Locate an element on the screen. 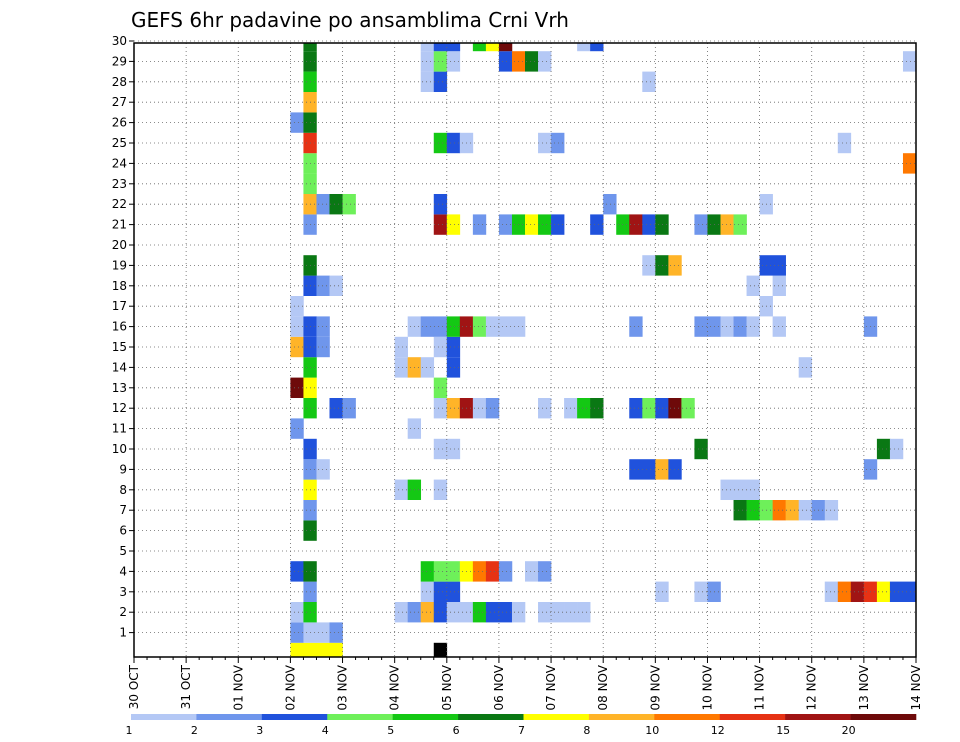  y-tick-label: 22 is located at coordinates (119, 204).